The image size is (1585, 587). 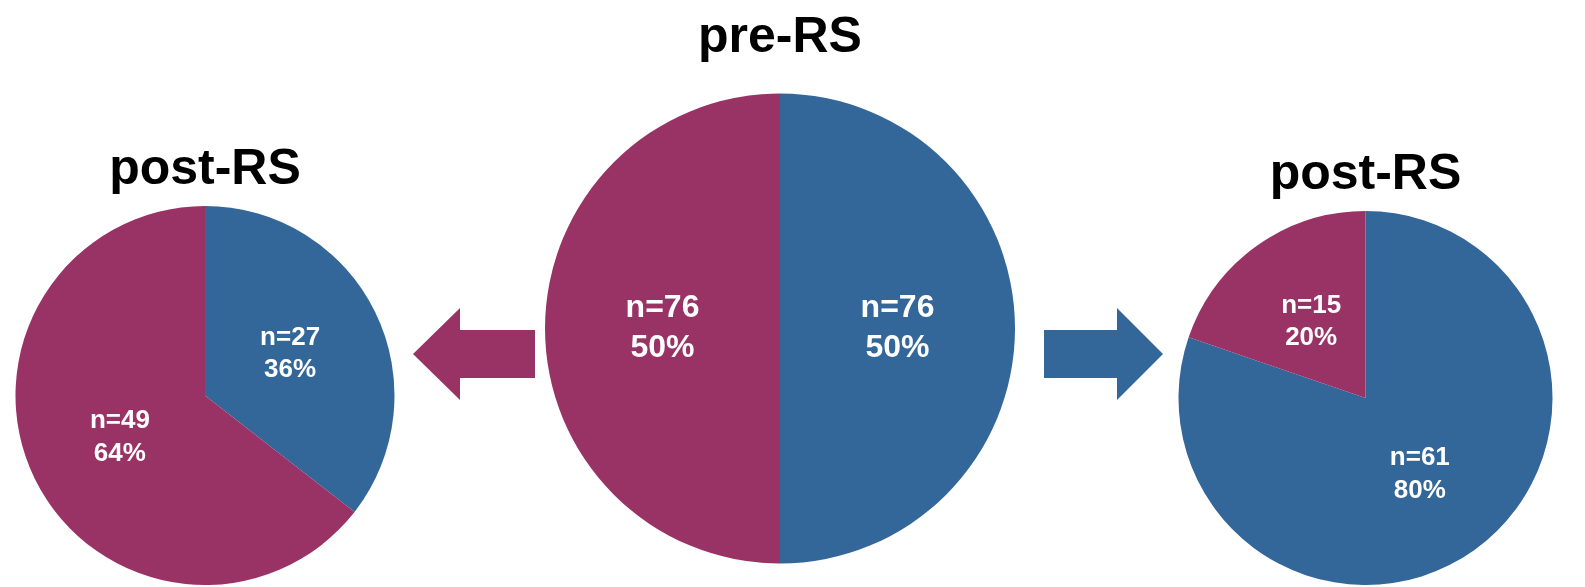 I want to click on chart-title: pre-RS, so click(x=780, y=34).